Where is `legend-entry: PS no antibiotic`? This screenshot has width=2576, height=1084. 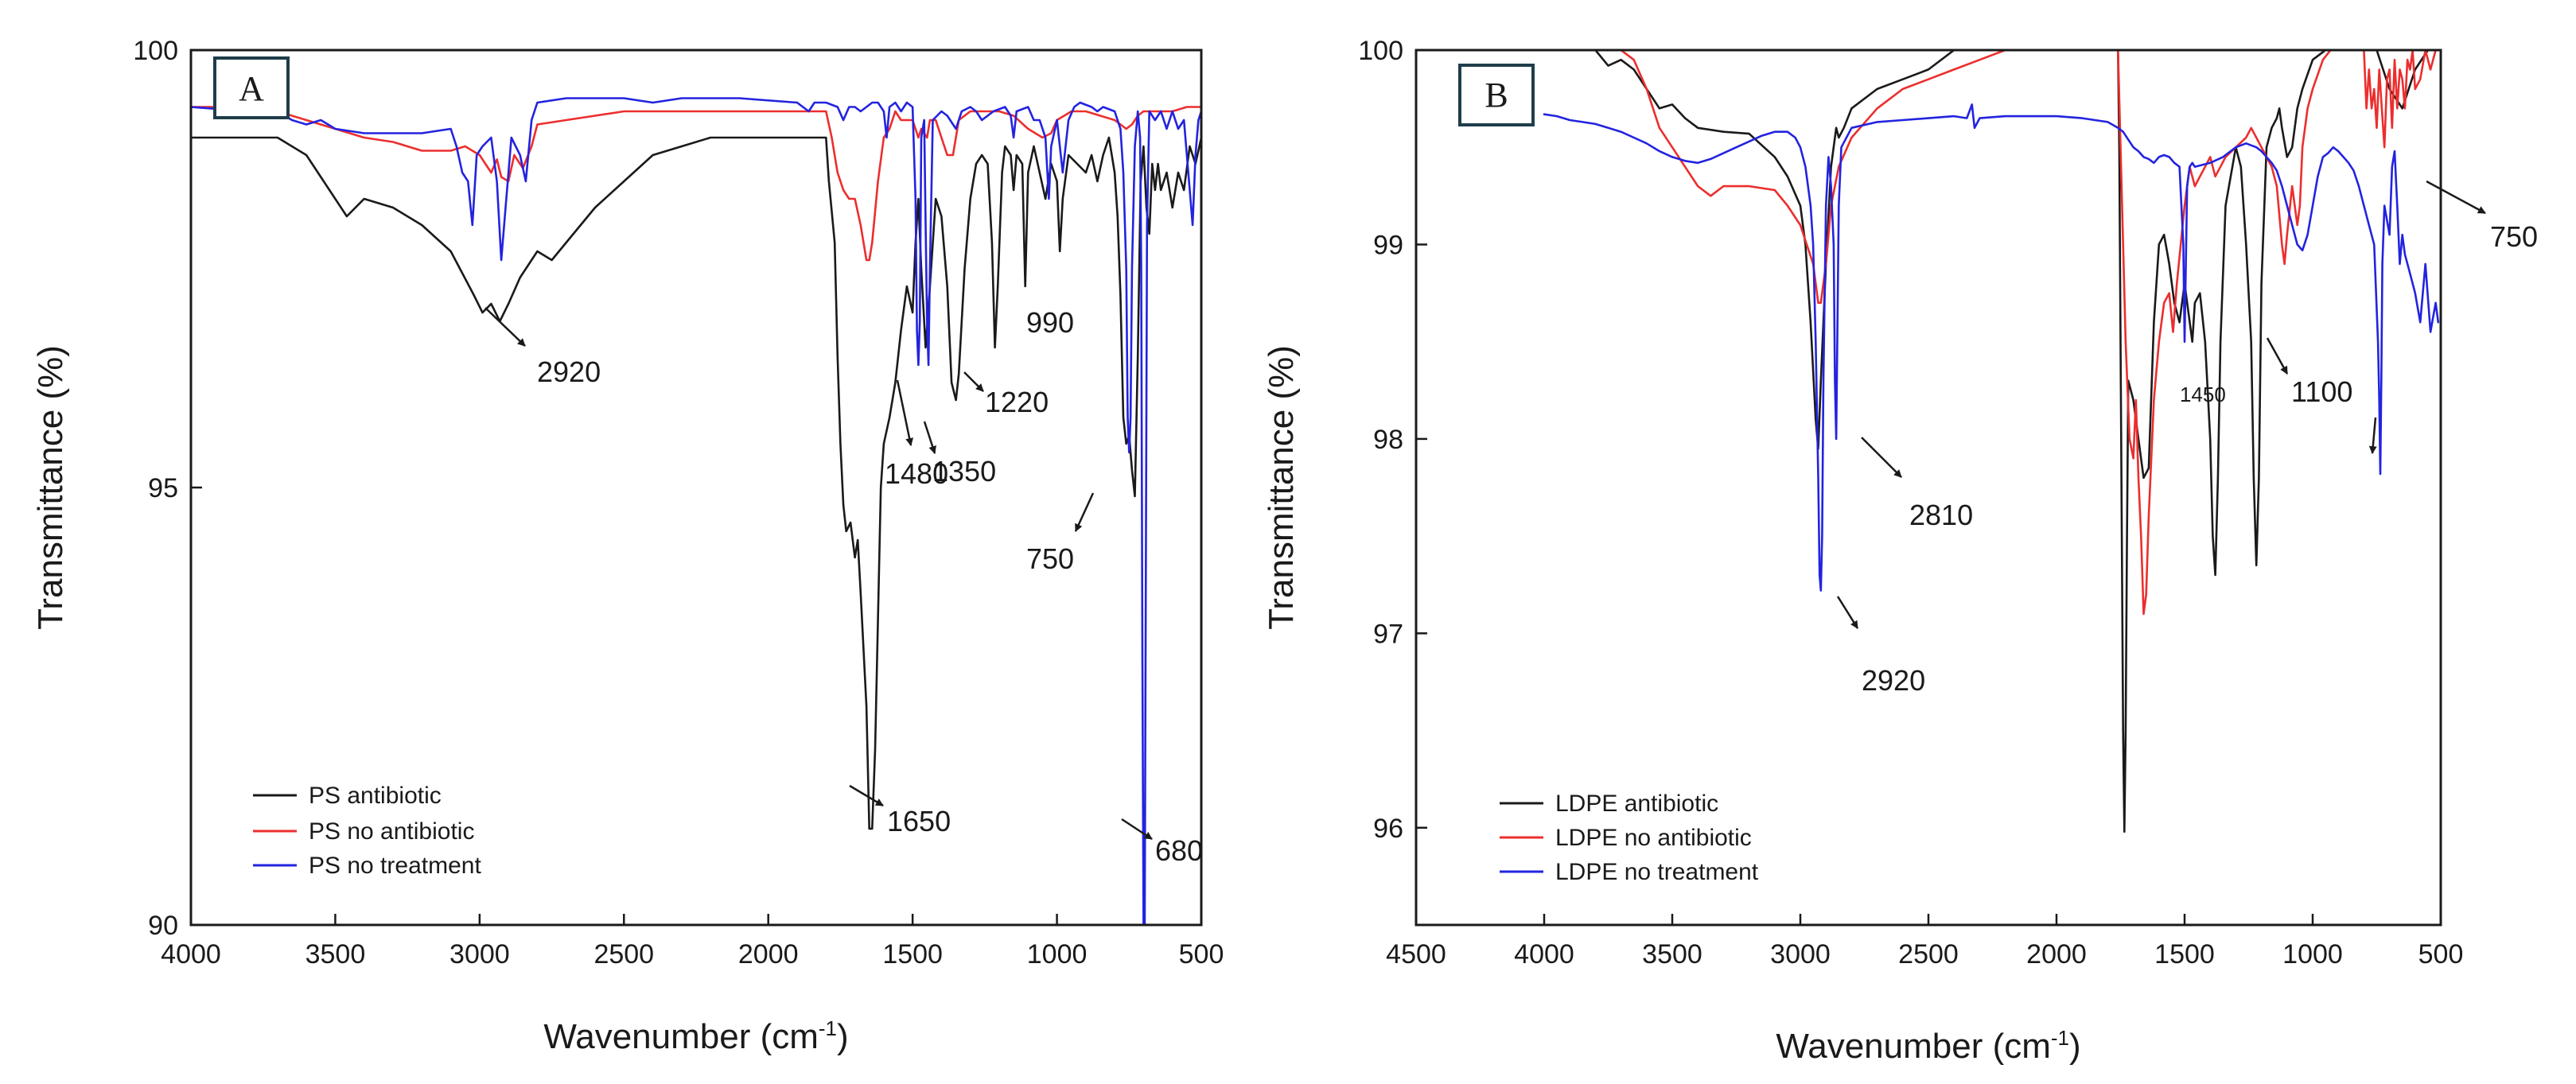 legend-entry: PS no antibiotic is located at coordinates (364, 831).